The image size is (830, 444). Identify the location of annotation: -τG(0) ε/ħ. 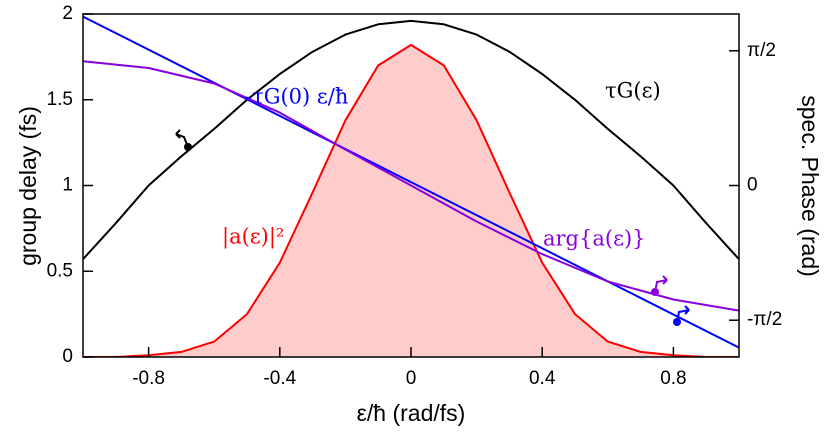
(296, 97).